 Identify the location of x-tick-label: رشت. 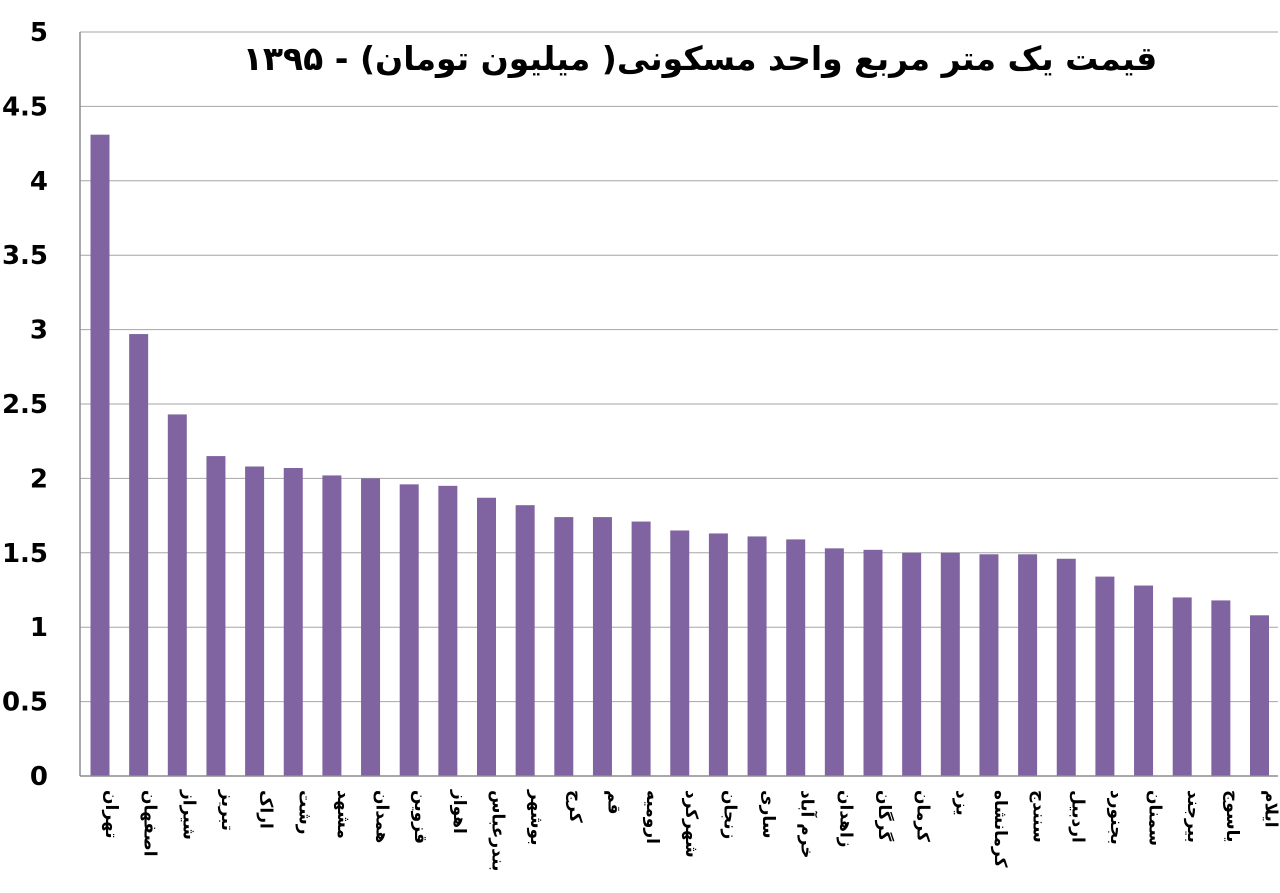
(304, 812).